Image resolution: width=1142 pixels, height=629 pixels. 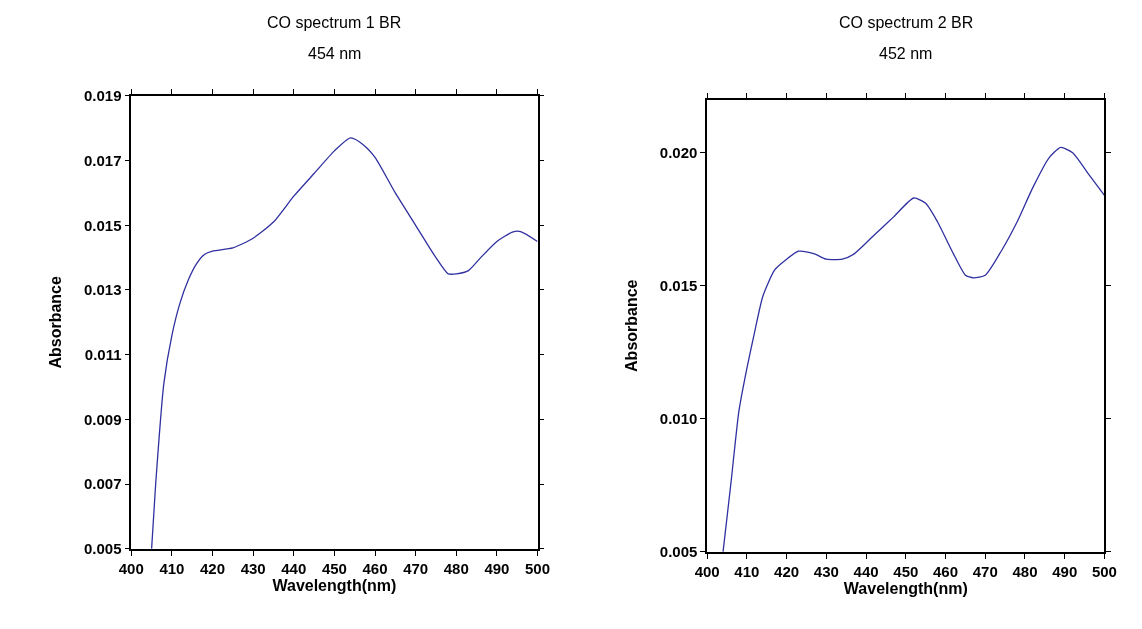 I want to click on y-tick-label: 0.020, so click(x=678, y=153).